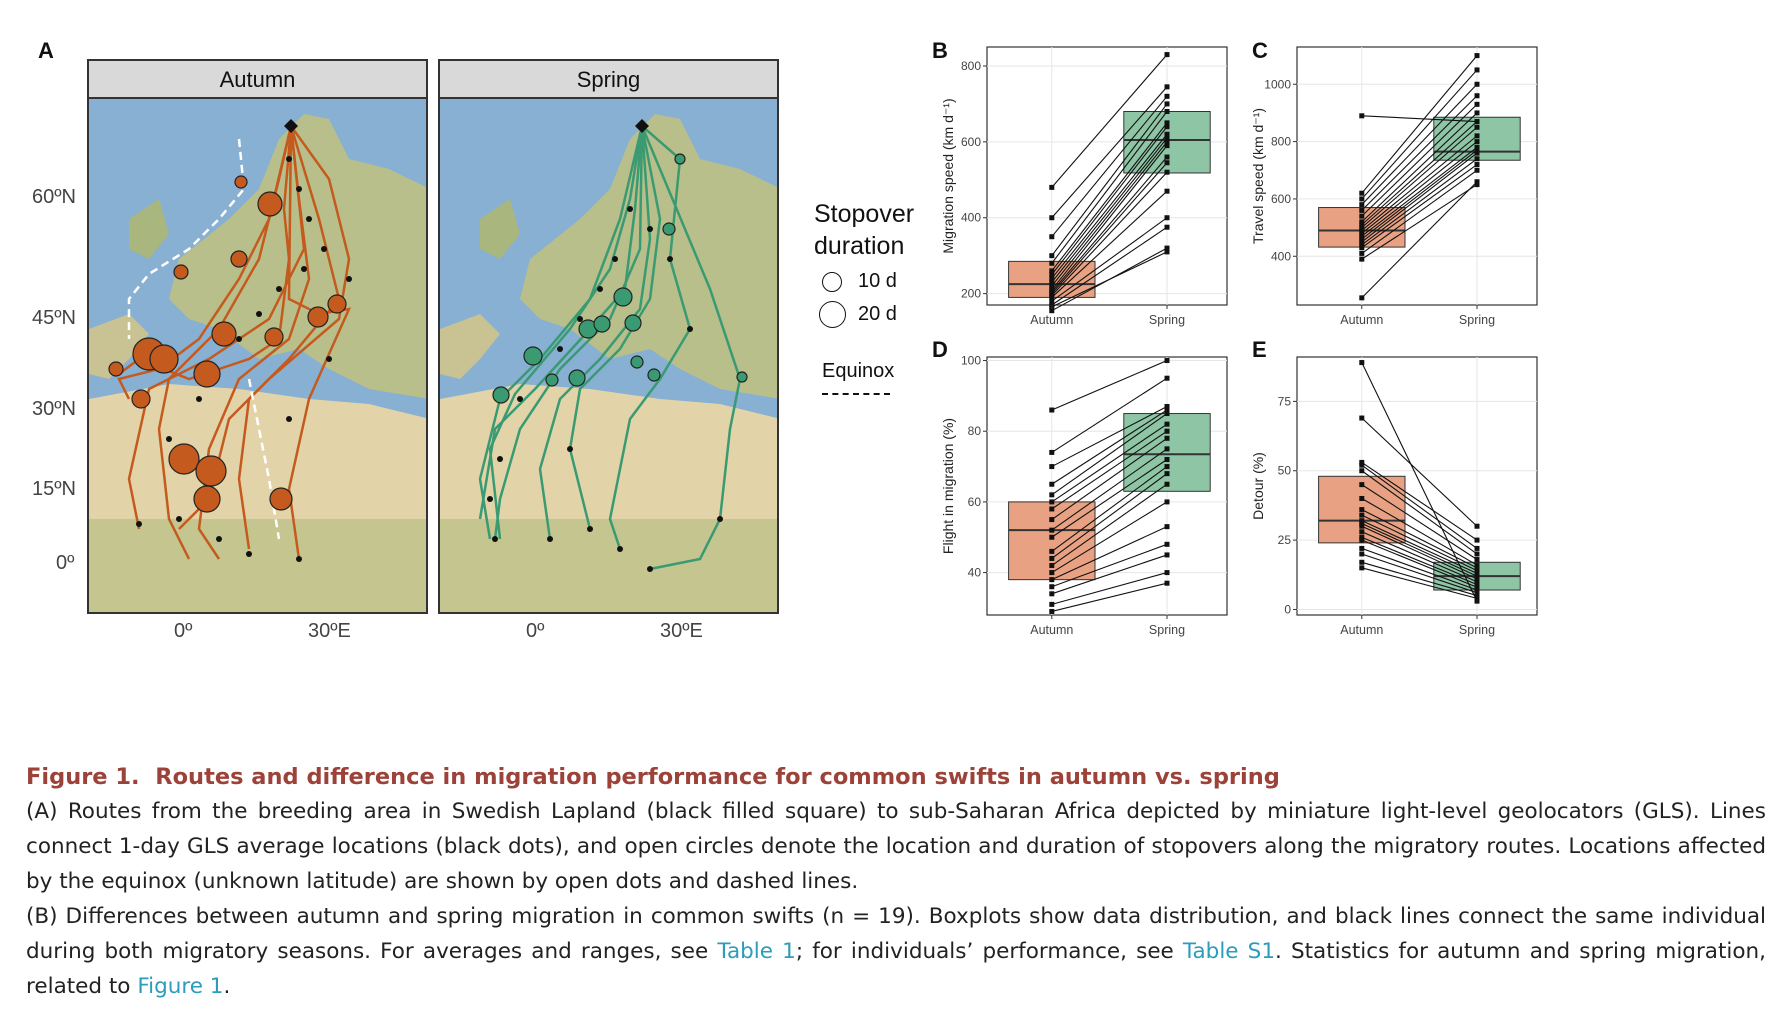  Describe the element at coordinates (1281, 256) in the screenshot. I see `y-tick-label: 400` at that location.